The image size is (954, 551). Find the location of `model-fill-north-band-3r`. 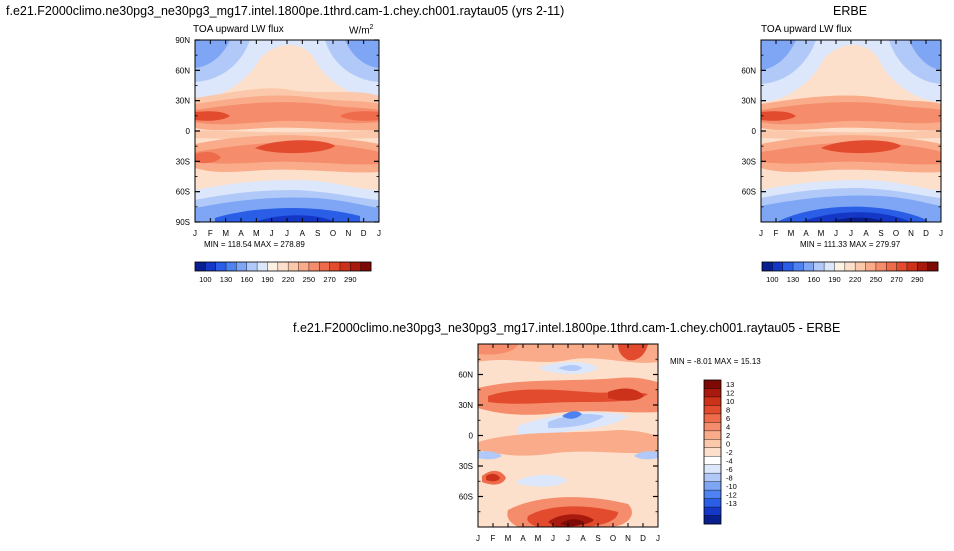

model-fill-north-band-3r is located at coordinates (359, 116).